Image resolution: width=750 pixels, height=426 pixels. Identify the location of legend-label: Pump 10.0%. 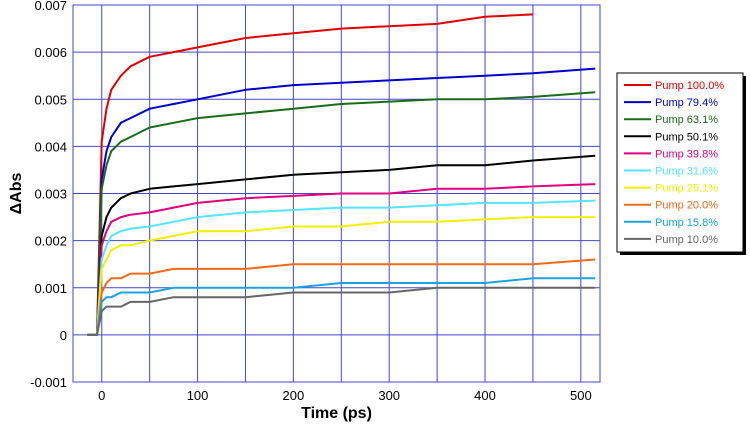
(686, 240).